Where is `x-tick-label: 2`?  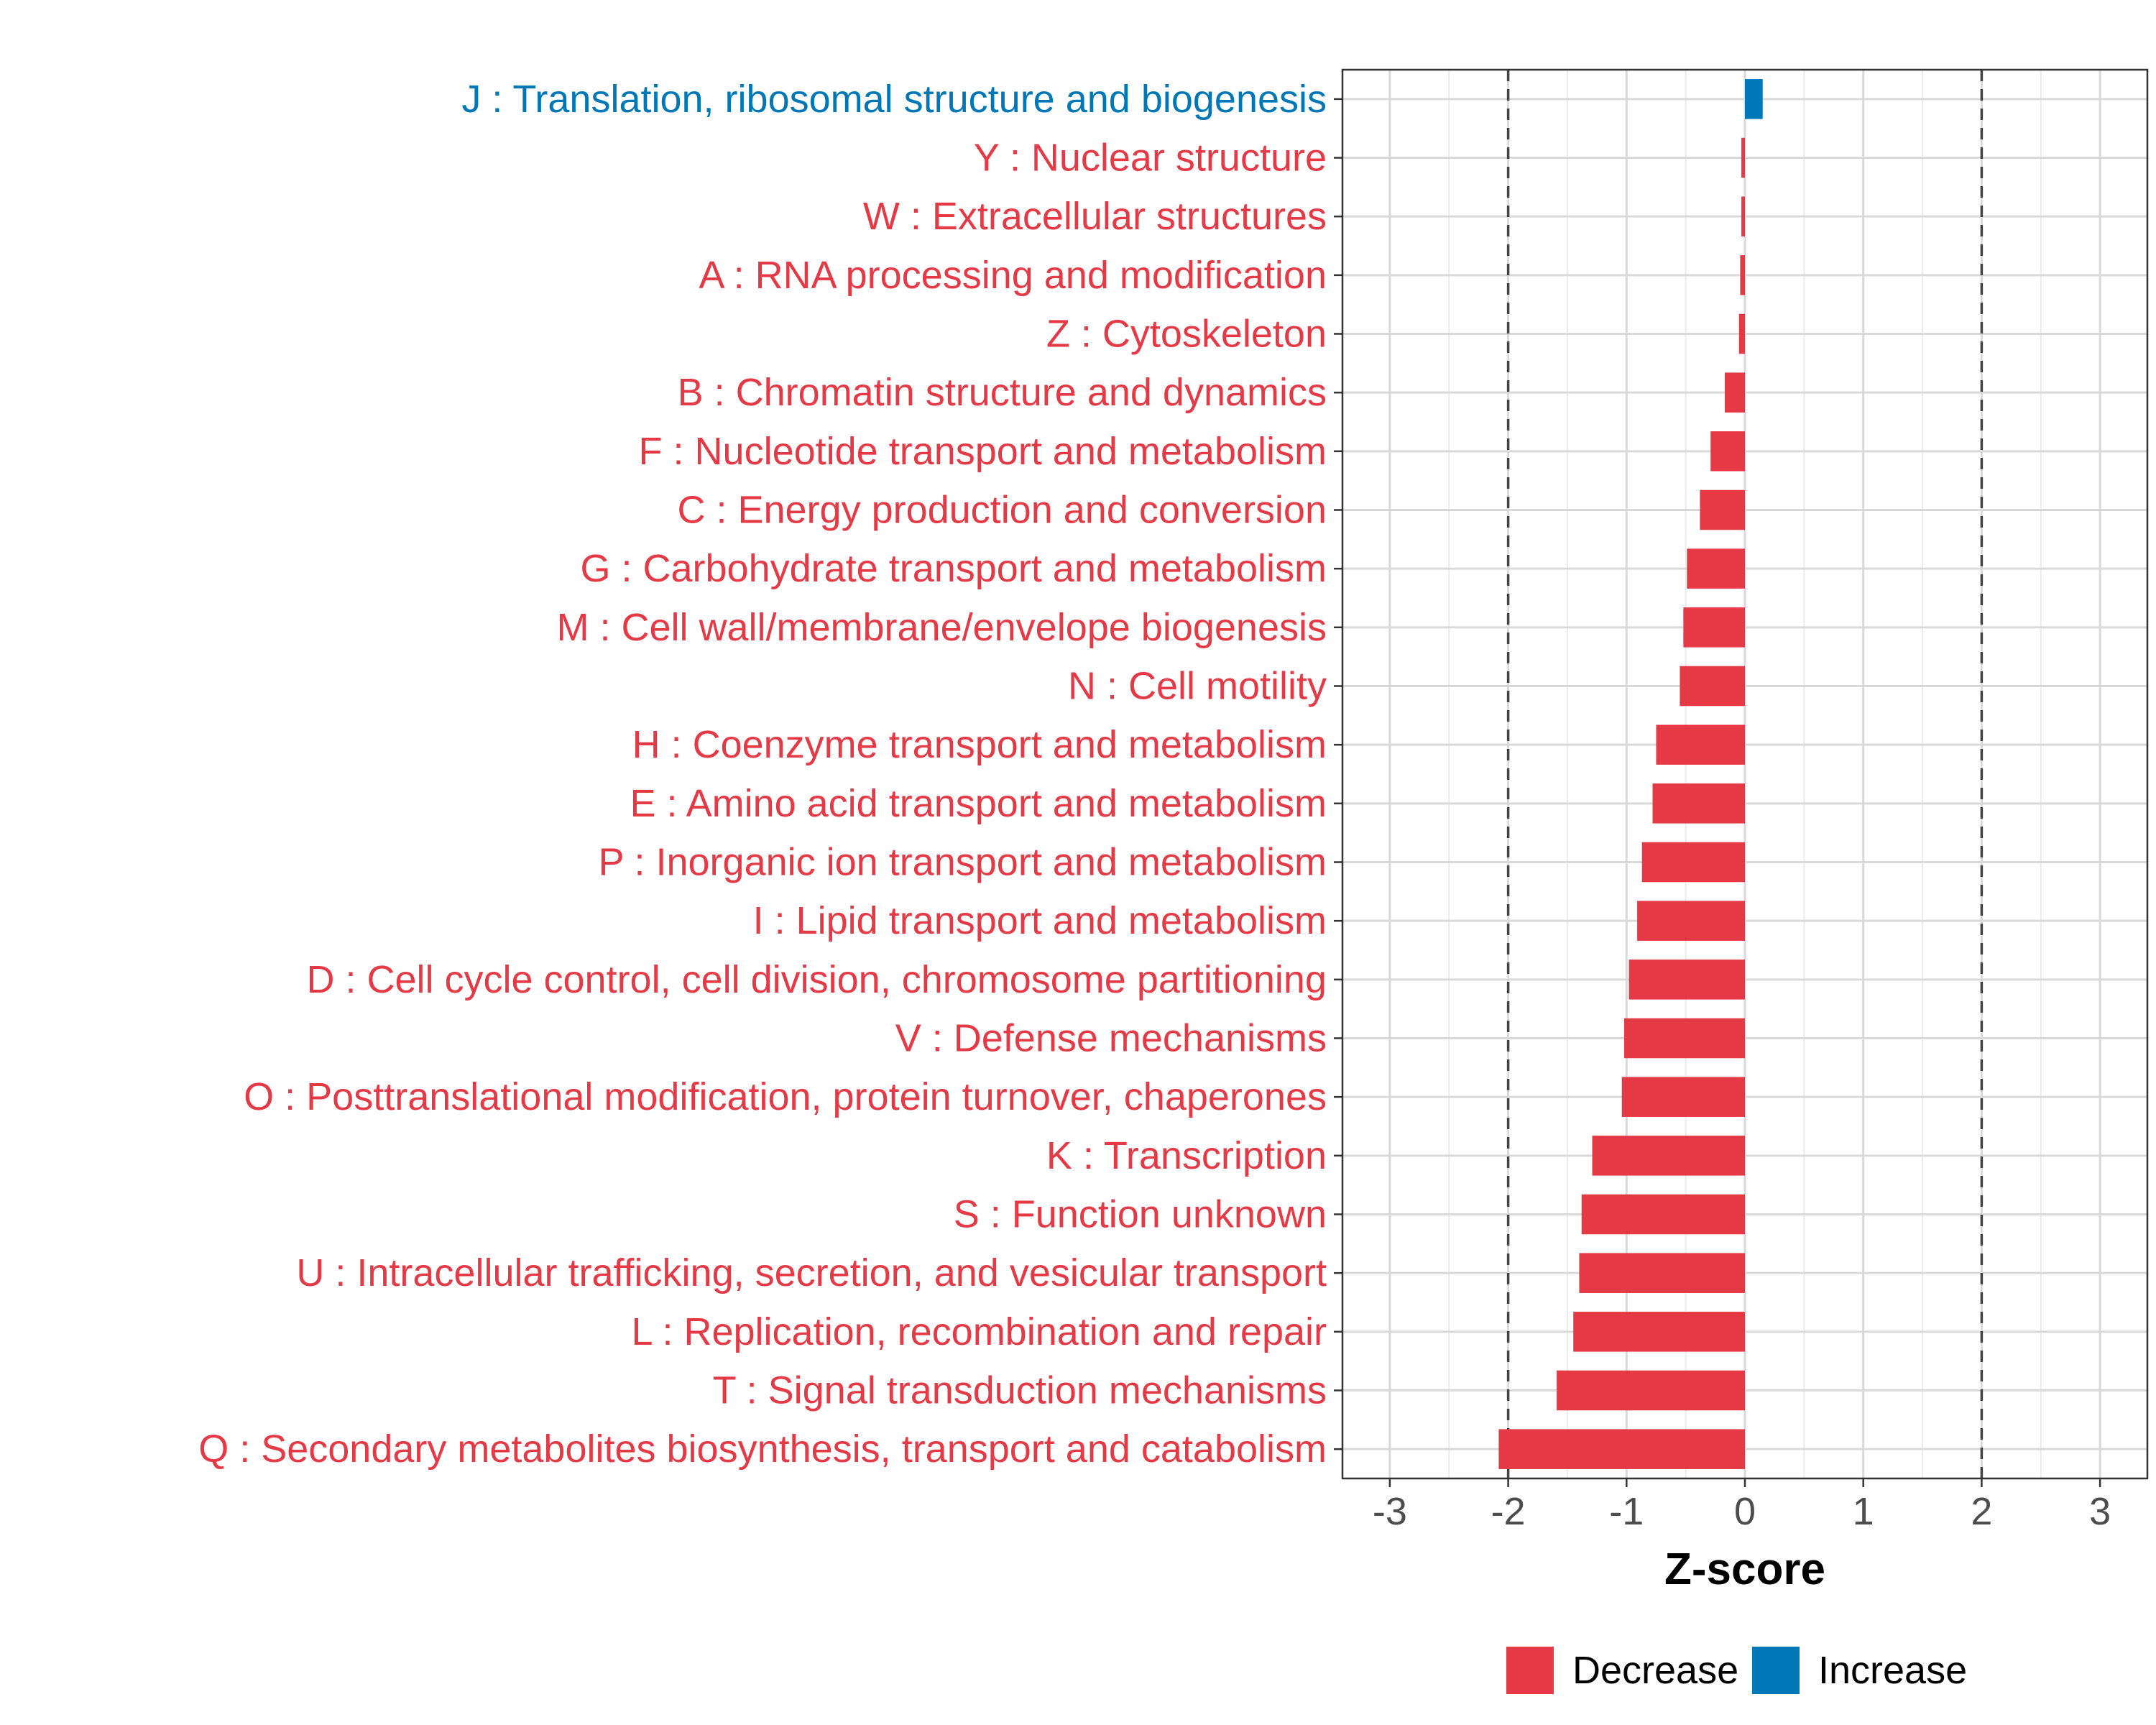 x-tick-label: 2 is located at coordinates (1981, 1511).